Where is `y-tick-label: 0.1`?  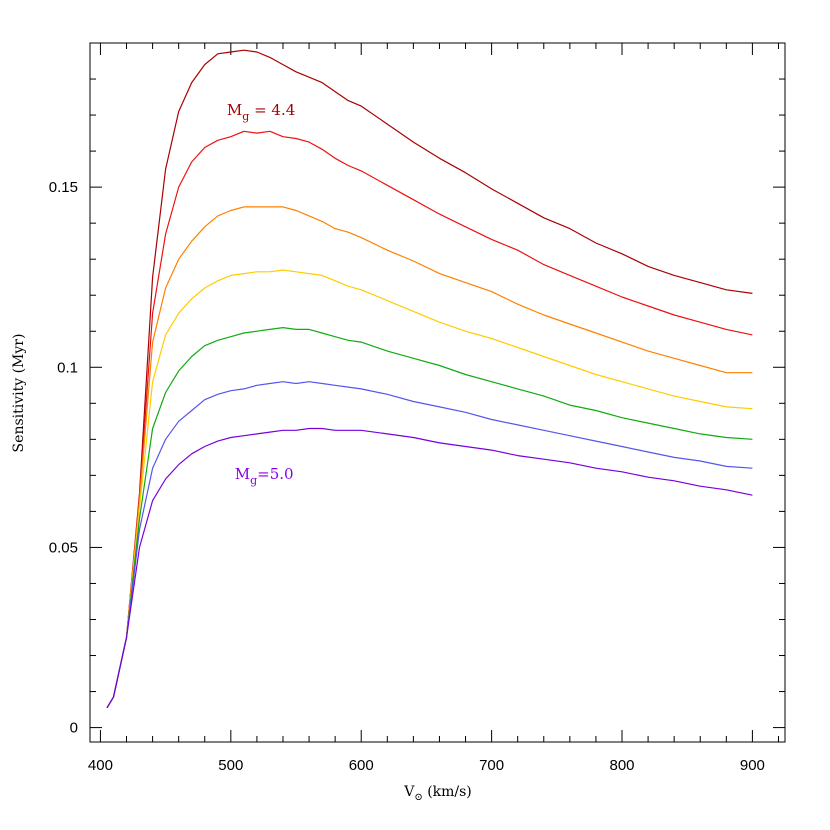 y-tick-label: 0.1 is located at coordinates (67, 367).